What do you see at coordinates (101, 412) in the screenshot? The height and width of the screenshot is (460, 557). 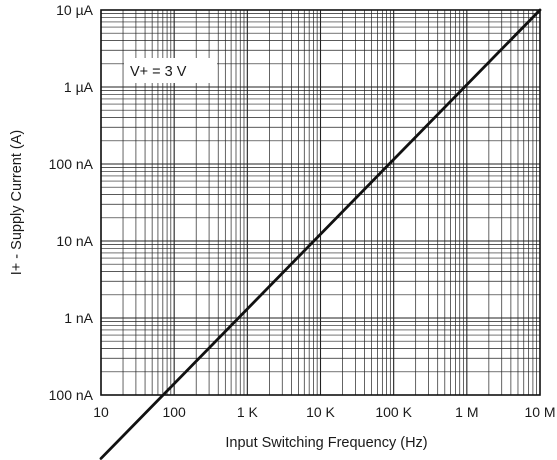 I see `x-tick-label: 10` at bounding box center [101, 412].